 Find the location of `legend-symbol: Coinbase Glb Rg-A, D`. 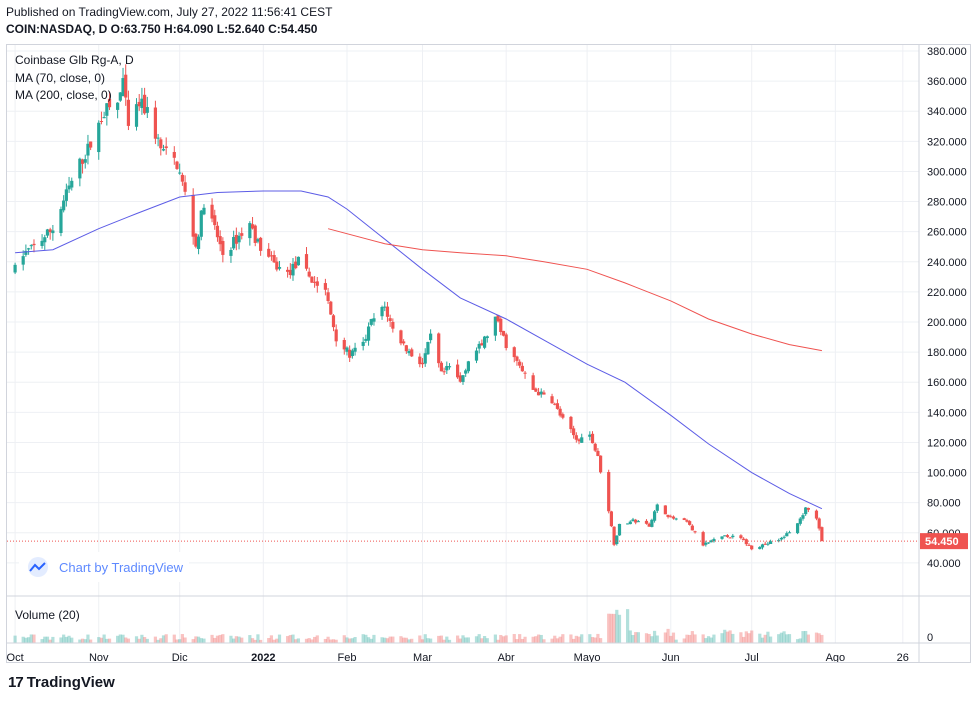

legend-symbol: Coinbase Glb Rg-A, D is located at coordinates (74, 60).